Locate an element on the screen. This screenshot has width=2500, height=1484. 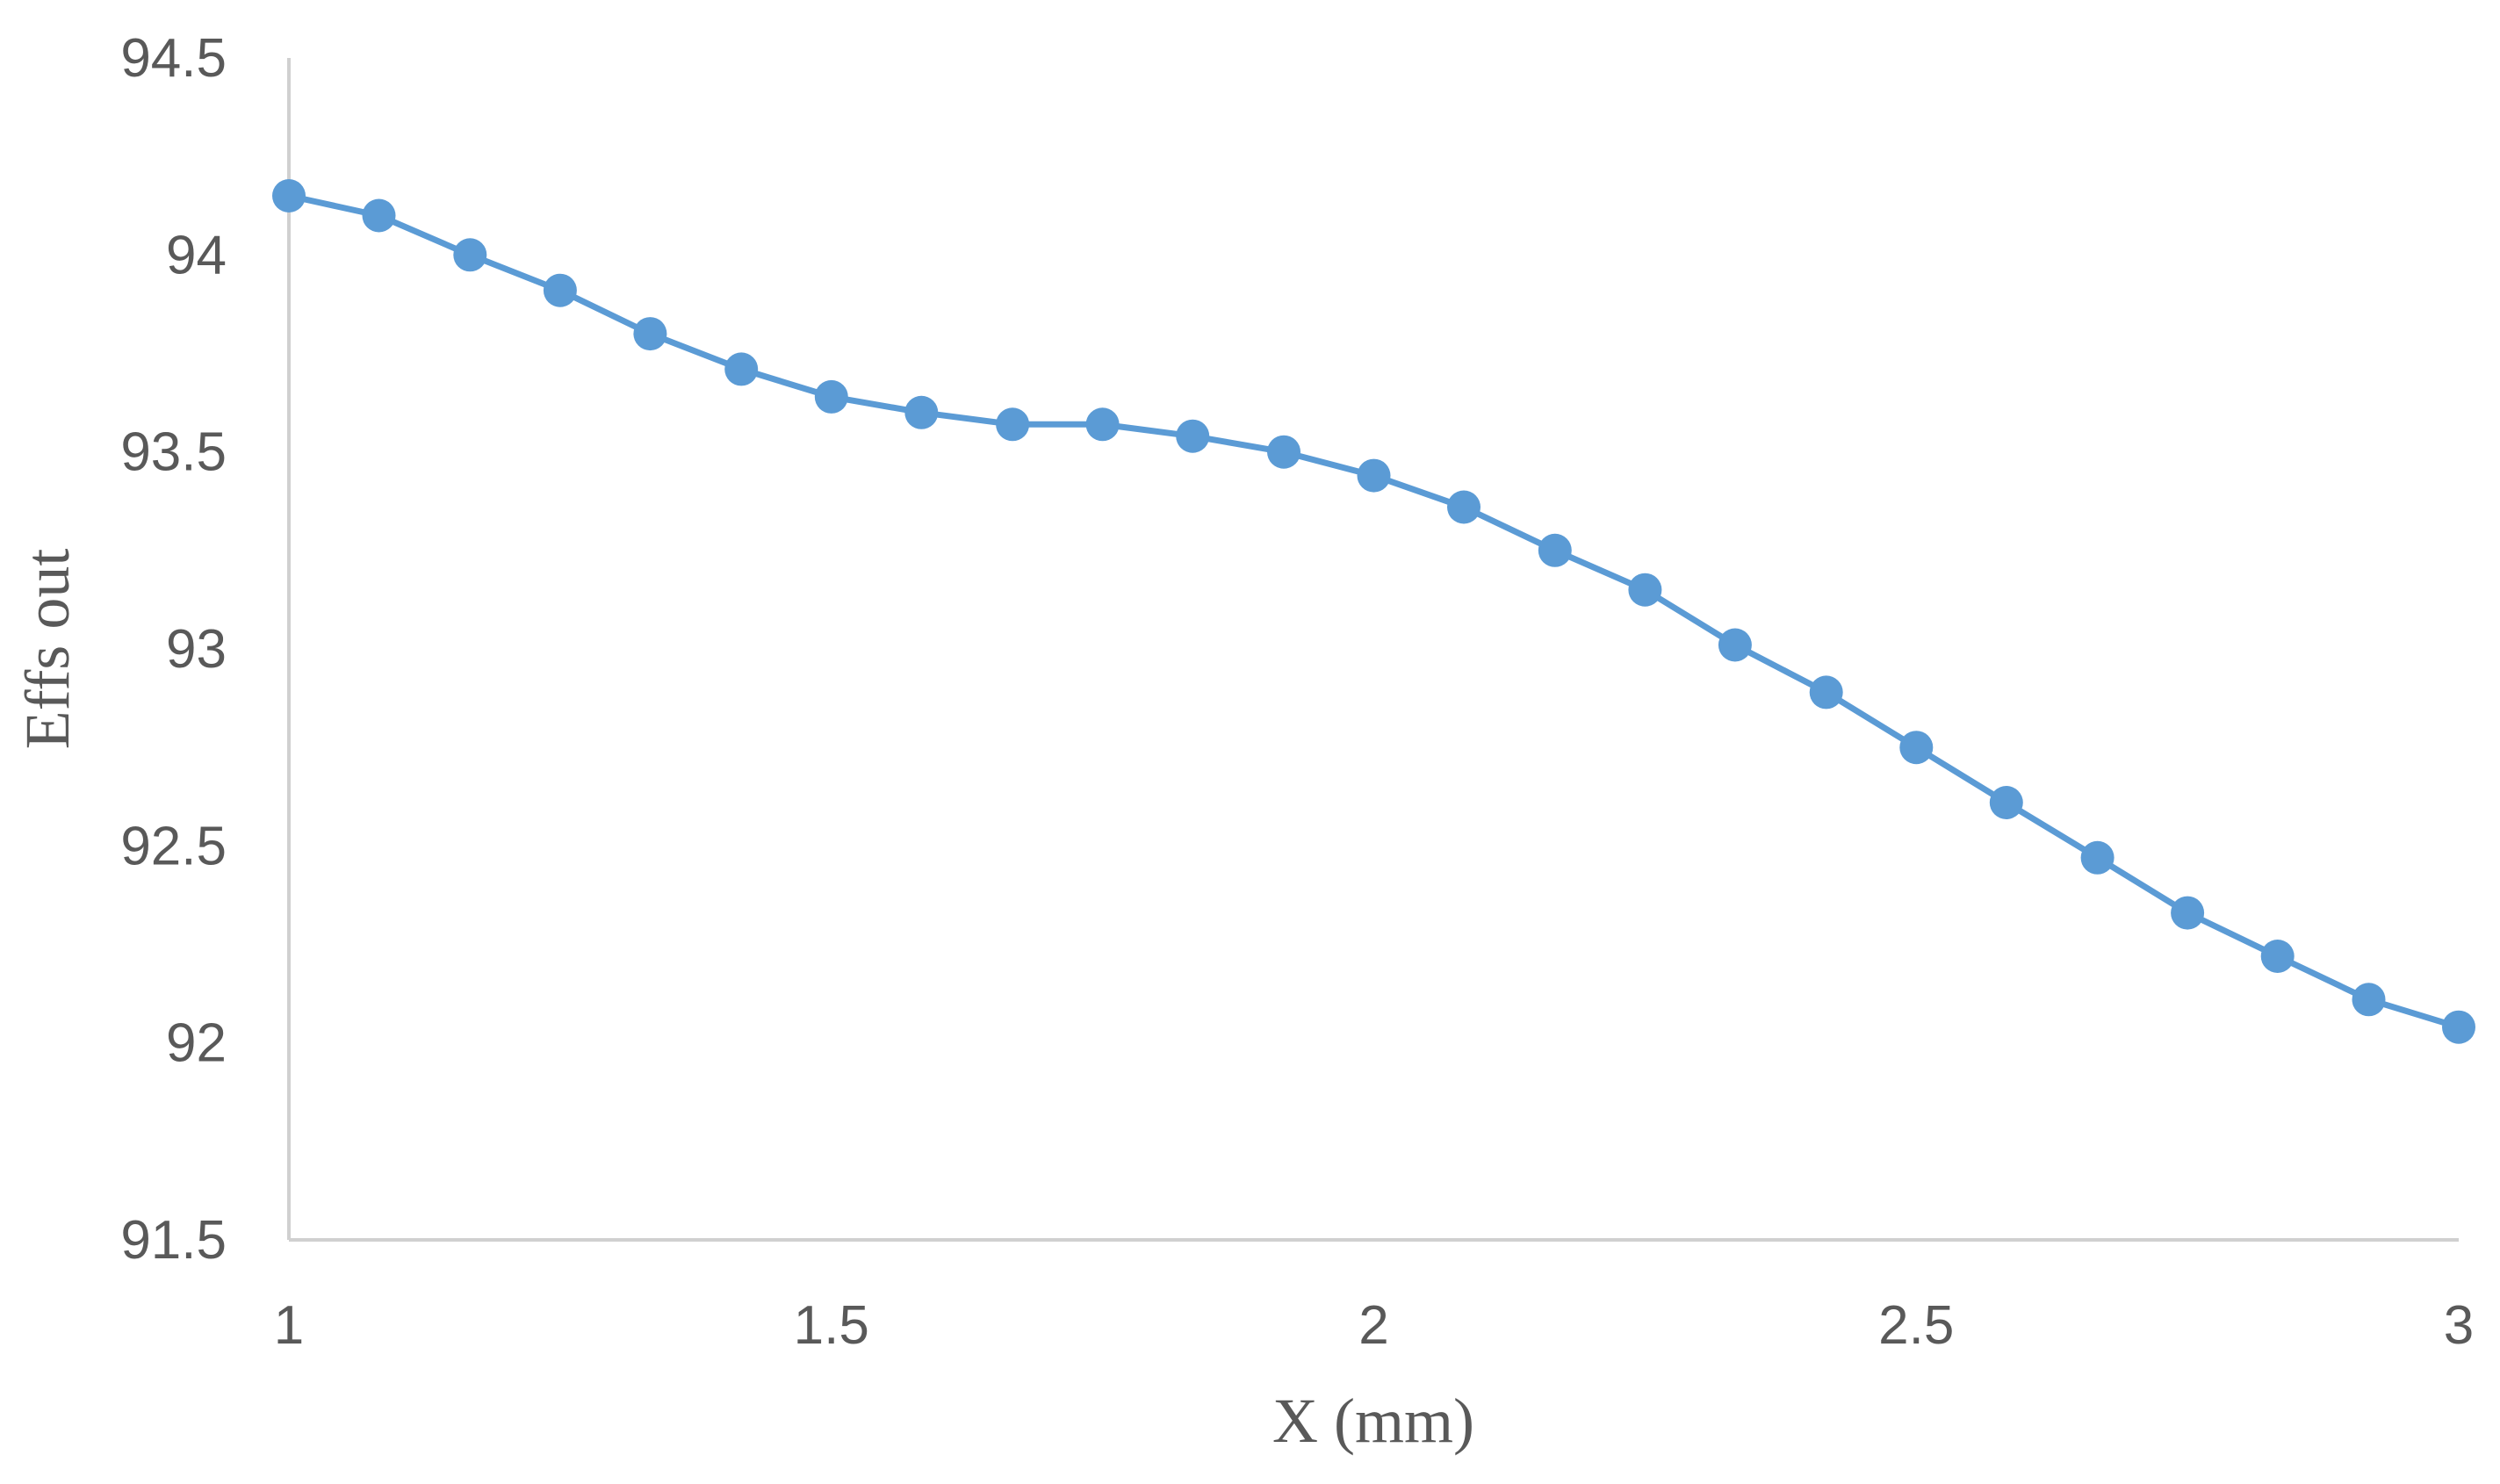
y-tick-label: 94 is located at coordinates (197, 255).